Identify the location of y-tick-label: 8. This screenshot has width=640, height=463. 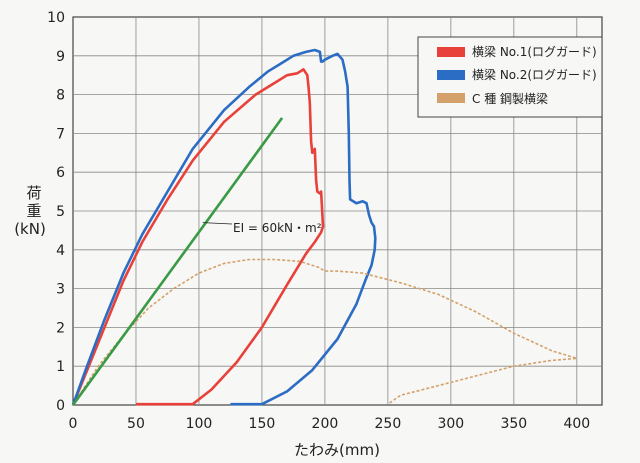
(60, 96).